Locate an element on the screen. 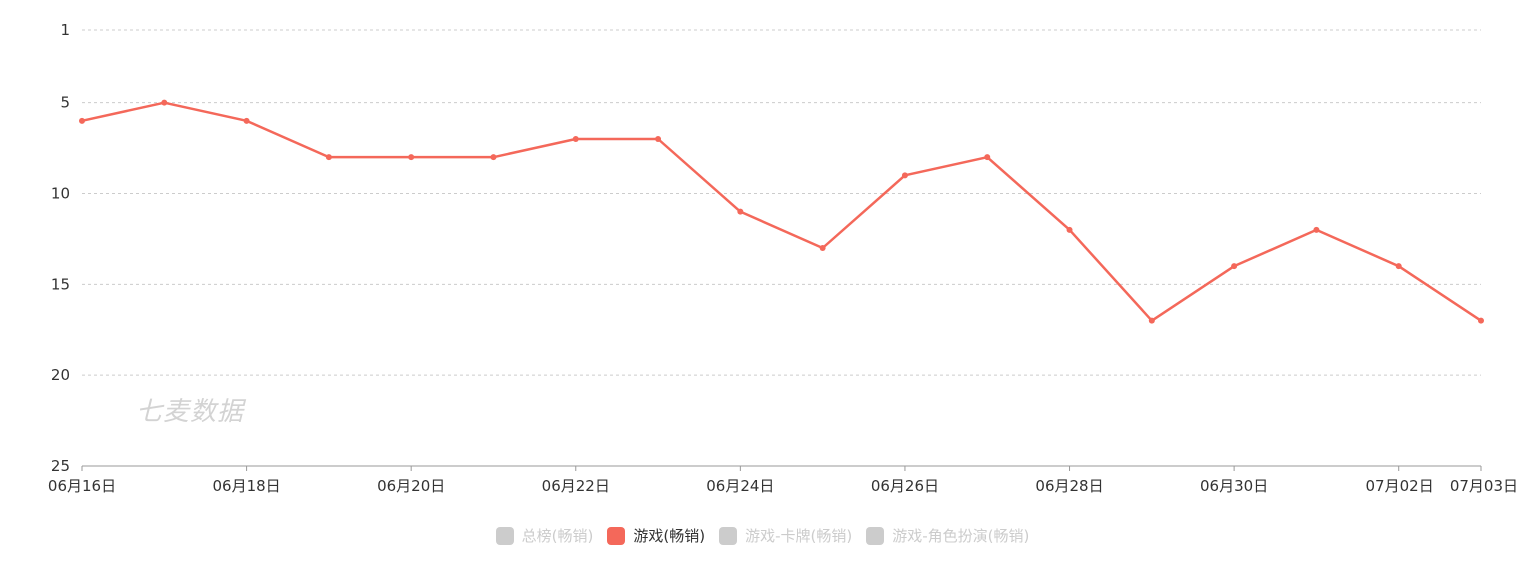  legend-item-games-grossing: 游戏(畅销) is located at coordinates (656, 535).